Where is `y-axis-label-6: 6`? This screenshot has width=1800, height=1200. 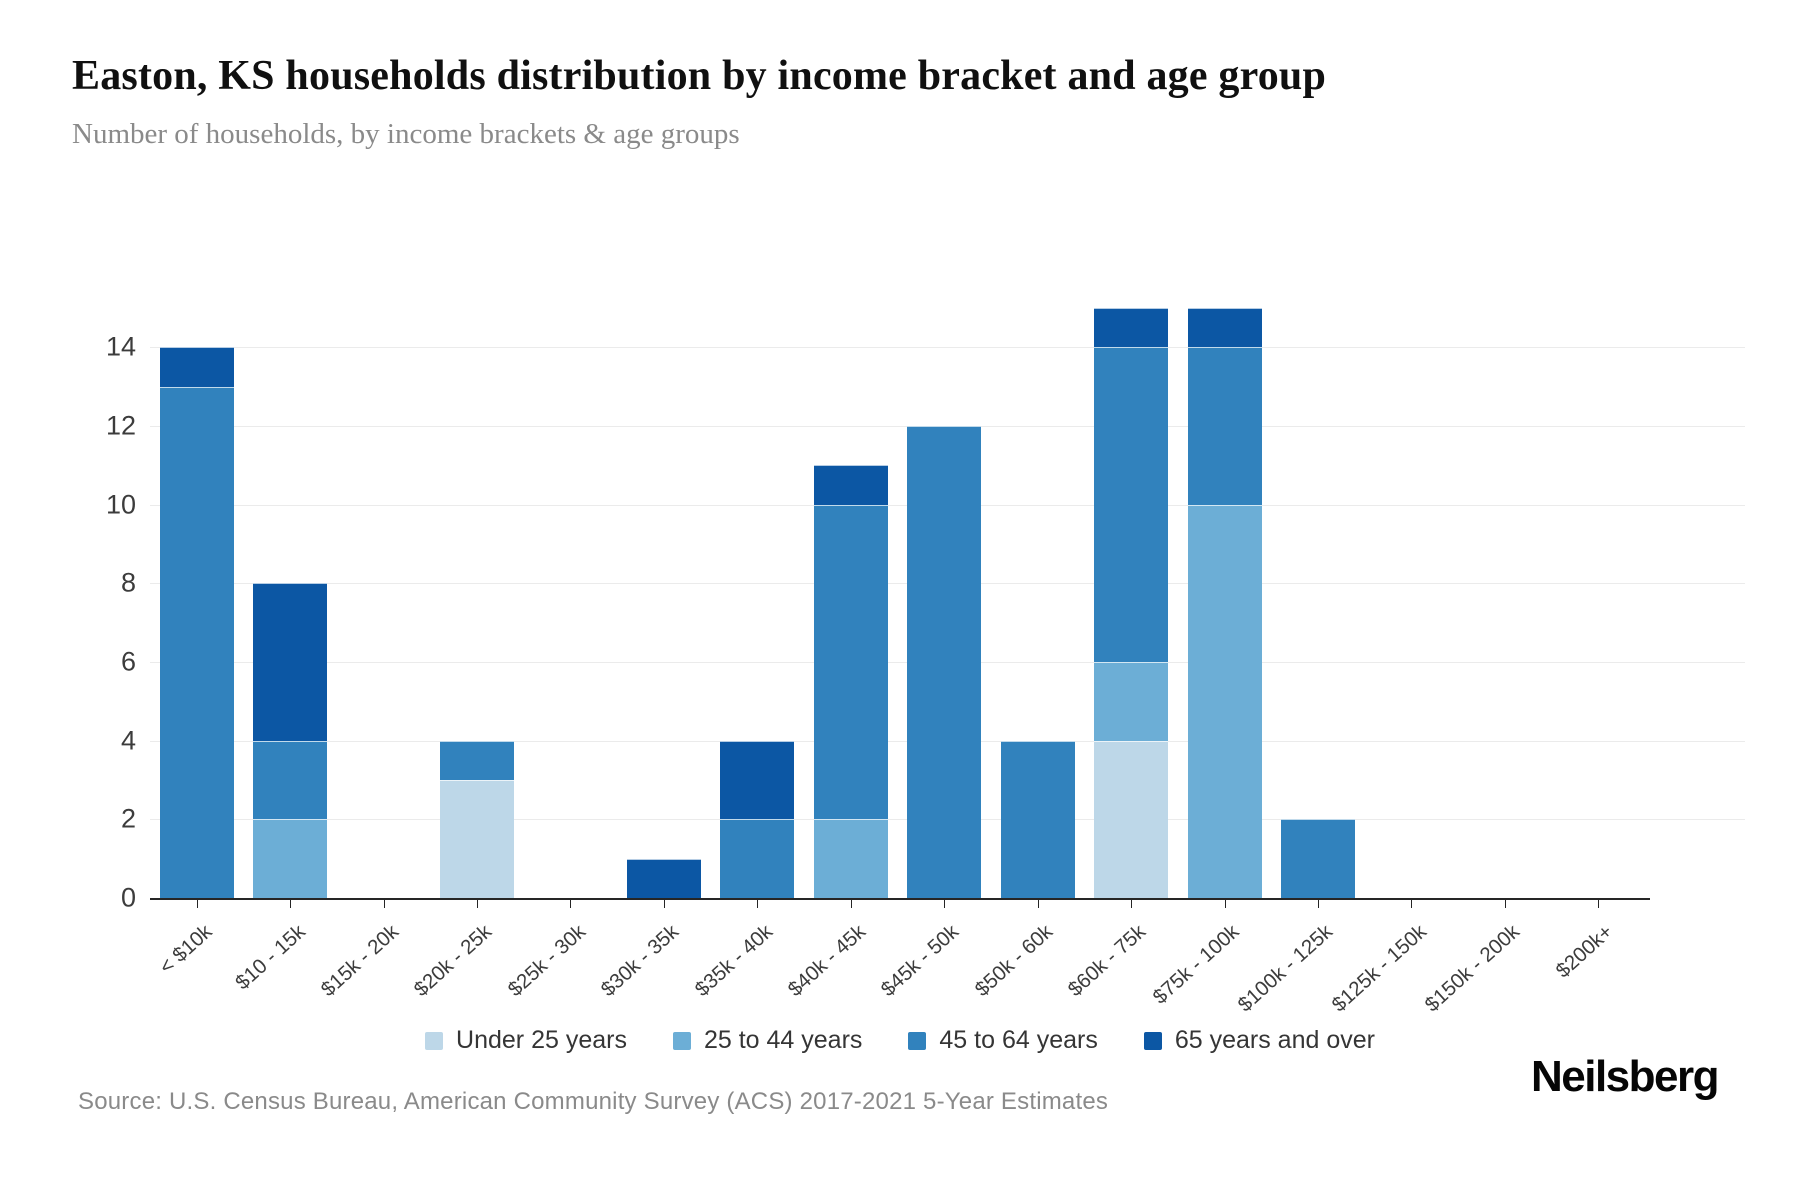 y-axis-label-6: 6 is located at coordinates (128, 661).